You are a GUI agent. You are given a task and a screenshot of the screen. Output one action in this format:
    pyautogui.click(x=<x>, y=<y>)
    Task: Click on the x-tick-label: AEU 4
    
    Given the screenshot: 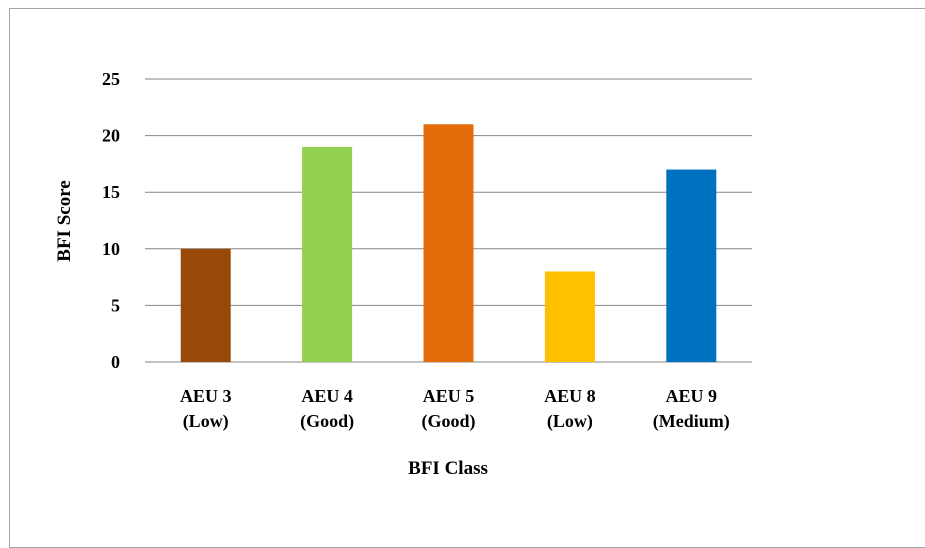 What is the action you would take?
    pyautogui.click(x=327, y=396)
    